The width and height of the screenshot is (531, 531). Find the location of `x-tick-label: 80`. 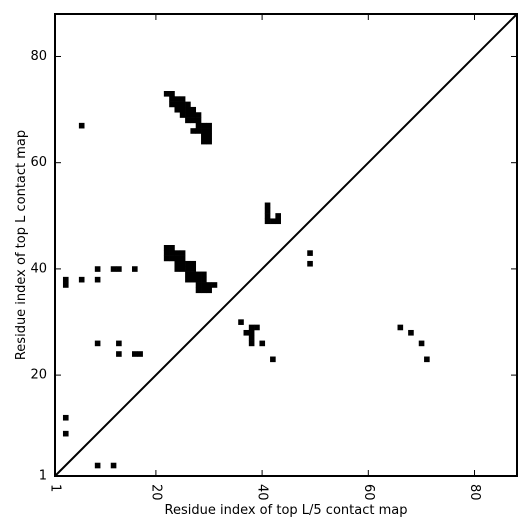

x-tick-label: 80 is located at coordinates (474, 492).